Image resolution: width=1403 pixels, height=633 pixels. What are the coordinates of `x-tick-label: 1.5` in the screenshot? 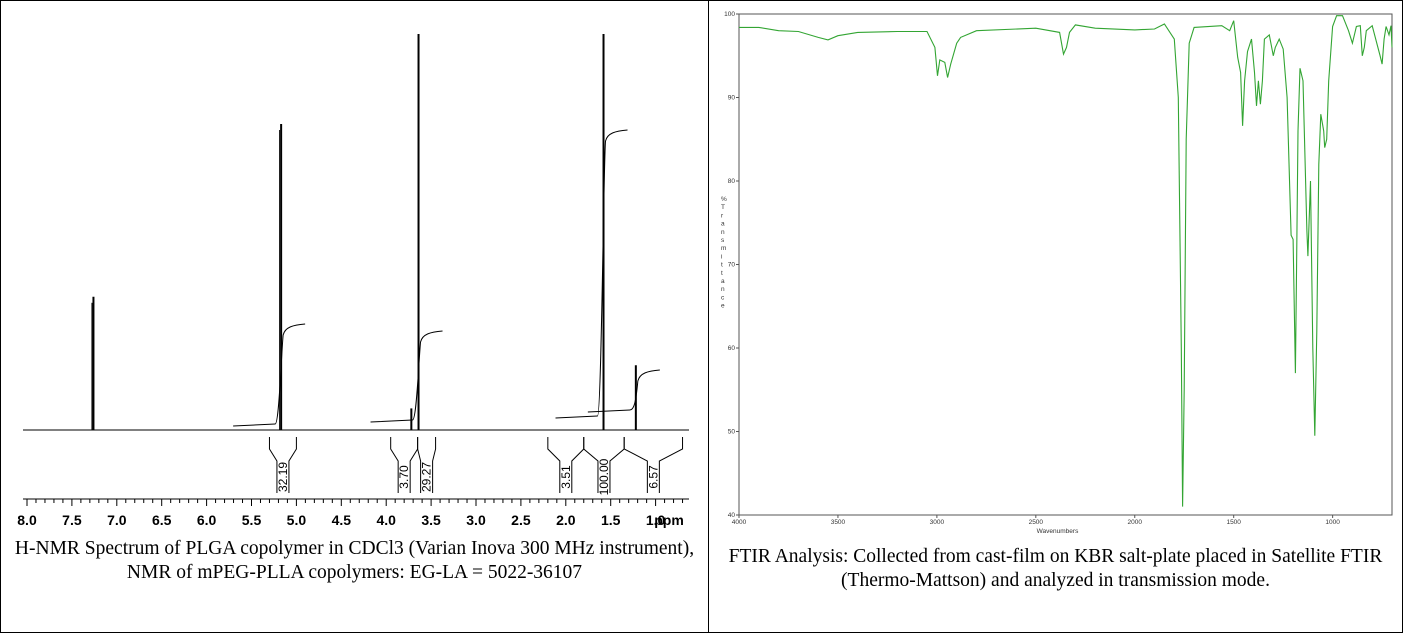 It's located at (611, 520).